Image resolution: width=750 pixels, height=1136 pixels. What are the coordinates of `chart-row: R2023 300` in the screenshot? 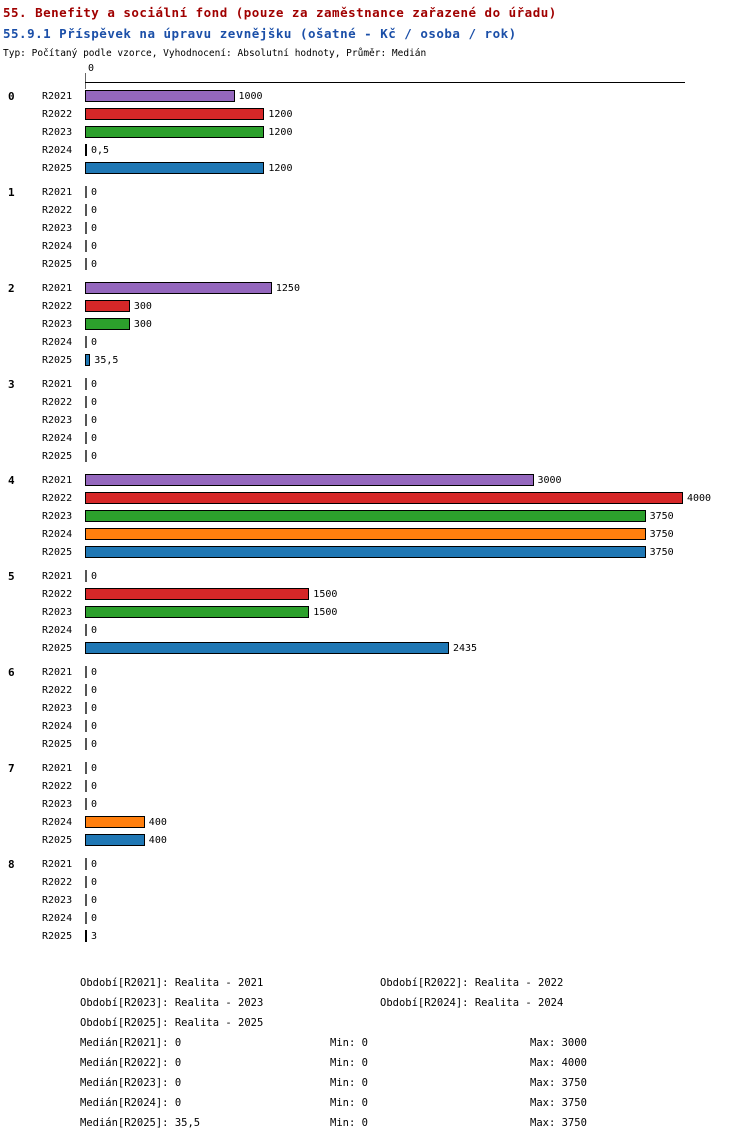 It's located at (375, 324).